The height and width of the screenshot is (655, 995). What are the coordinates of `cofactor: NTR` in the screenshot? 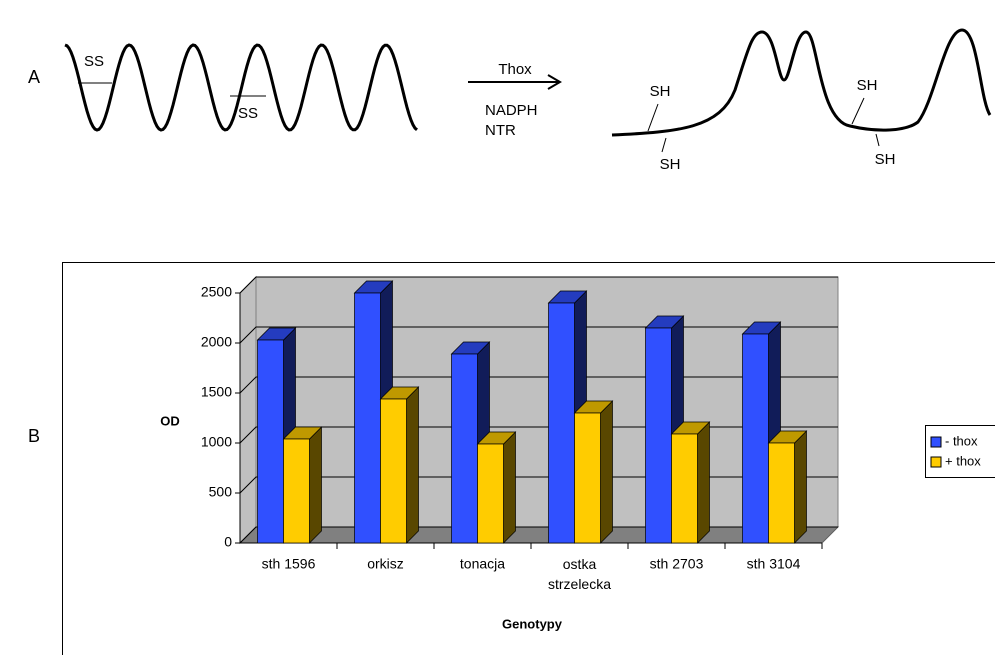 It's located at (500, 130).